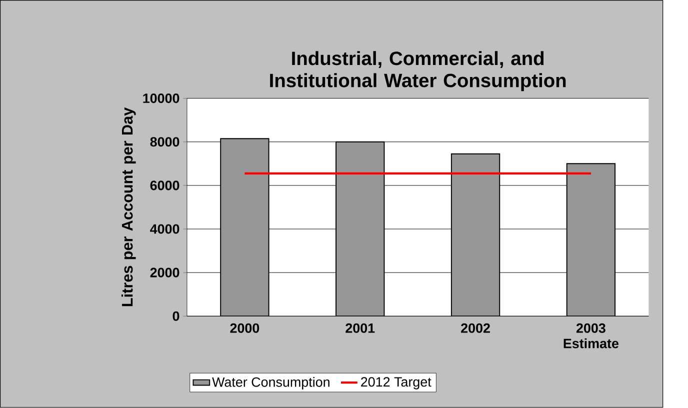 This screenshot has width=688, height=408. What do you see at coordinates (165, 142) in the screenshot?
I see `y-tick-label: 8000` at bounding box center [165, 142].